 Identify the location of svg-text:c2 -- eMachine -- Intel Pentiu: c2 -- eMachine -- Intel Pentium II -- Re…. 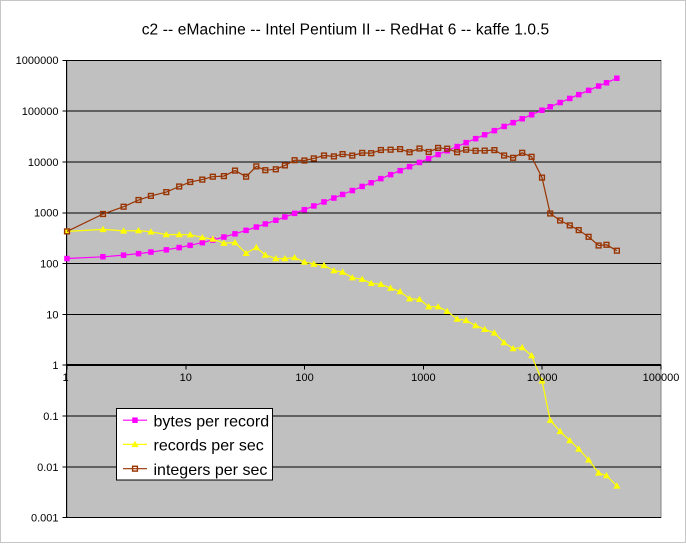
(346, 30).